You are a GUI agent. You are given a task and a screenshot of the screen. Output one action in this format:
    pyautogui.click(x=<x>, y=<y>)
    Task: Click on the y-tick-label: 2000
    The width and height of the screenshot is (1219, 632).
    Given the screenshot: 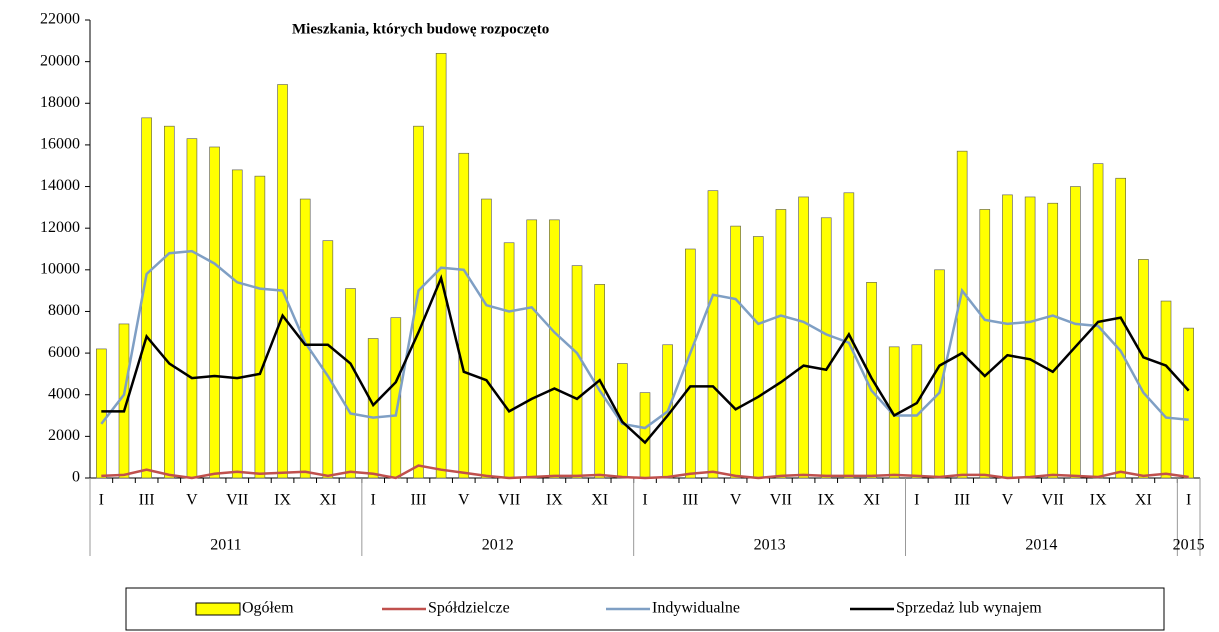 What is the action you would take?
    pyautogui.click(x=64, y=435)
    